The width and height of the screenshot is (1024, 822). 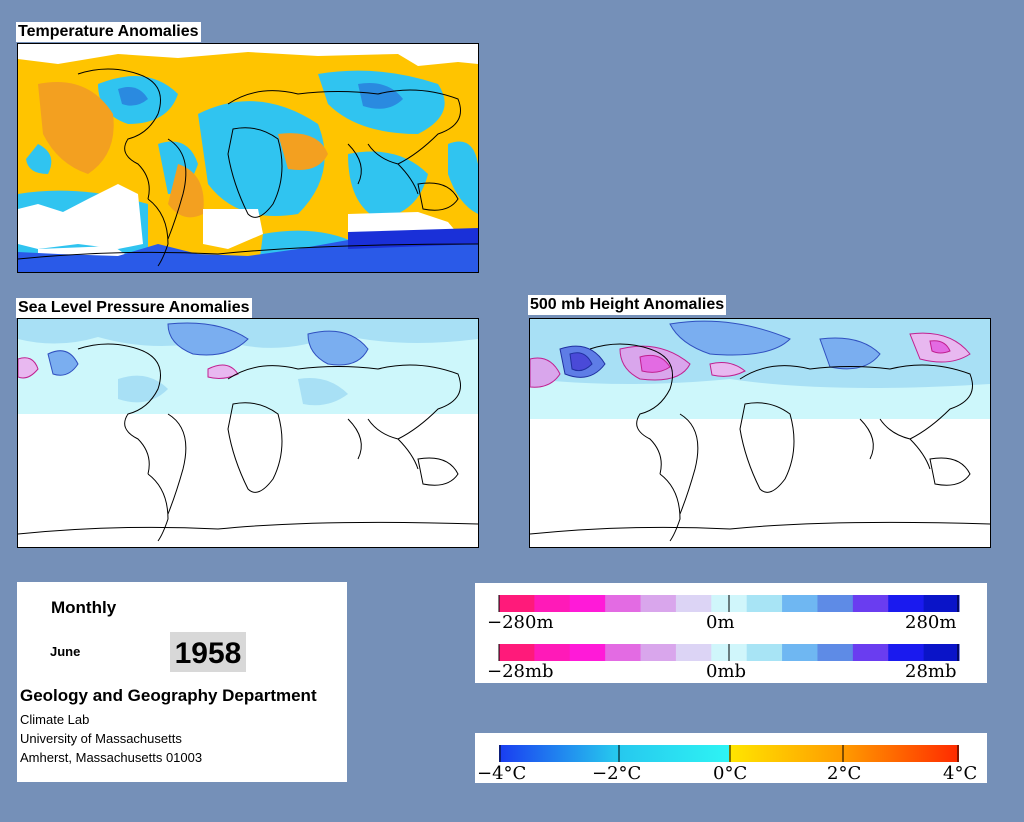 I want to click on slp-anomaly-map, so click(x=248, y=433).